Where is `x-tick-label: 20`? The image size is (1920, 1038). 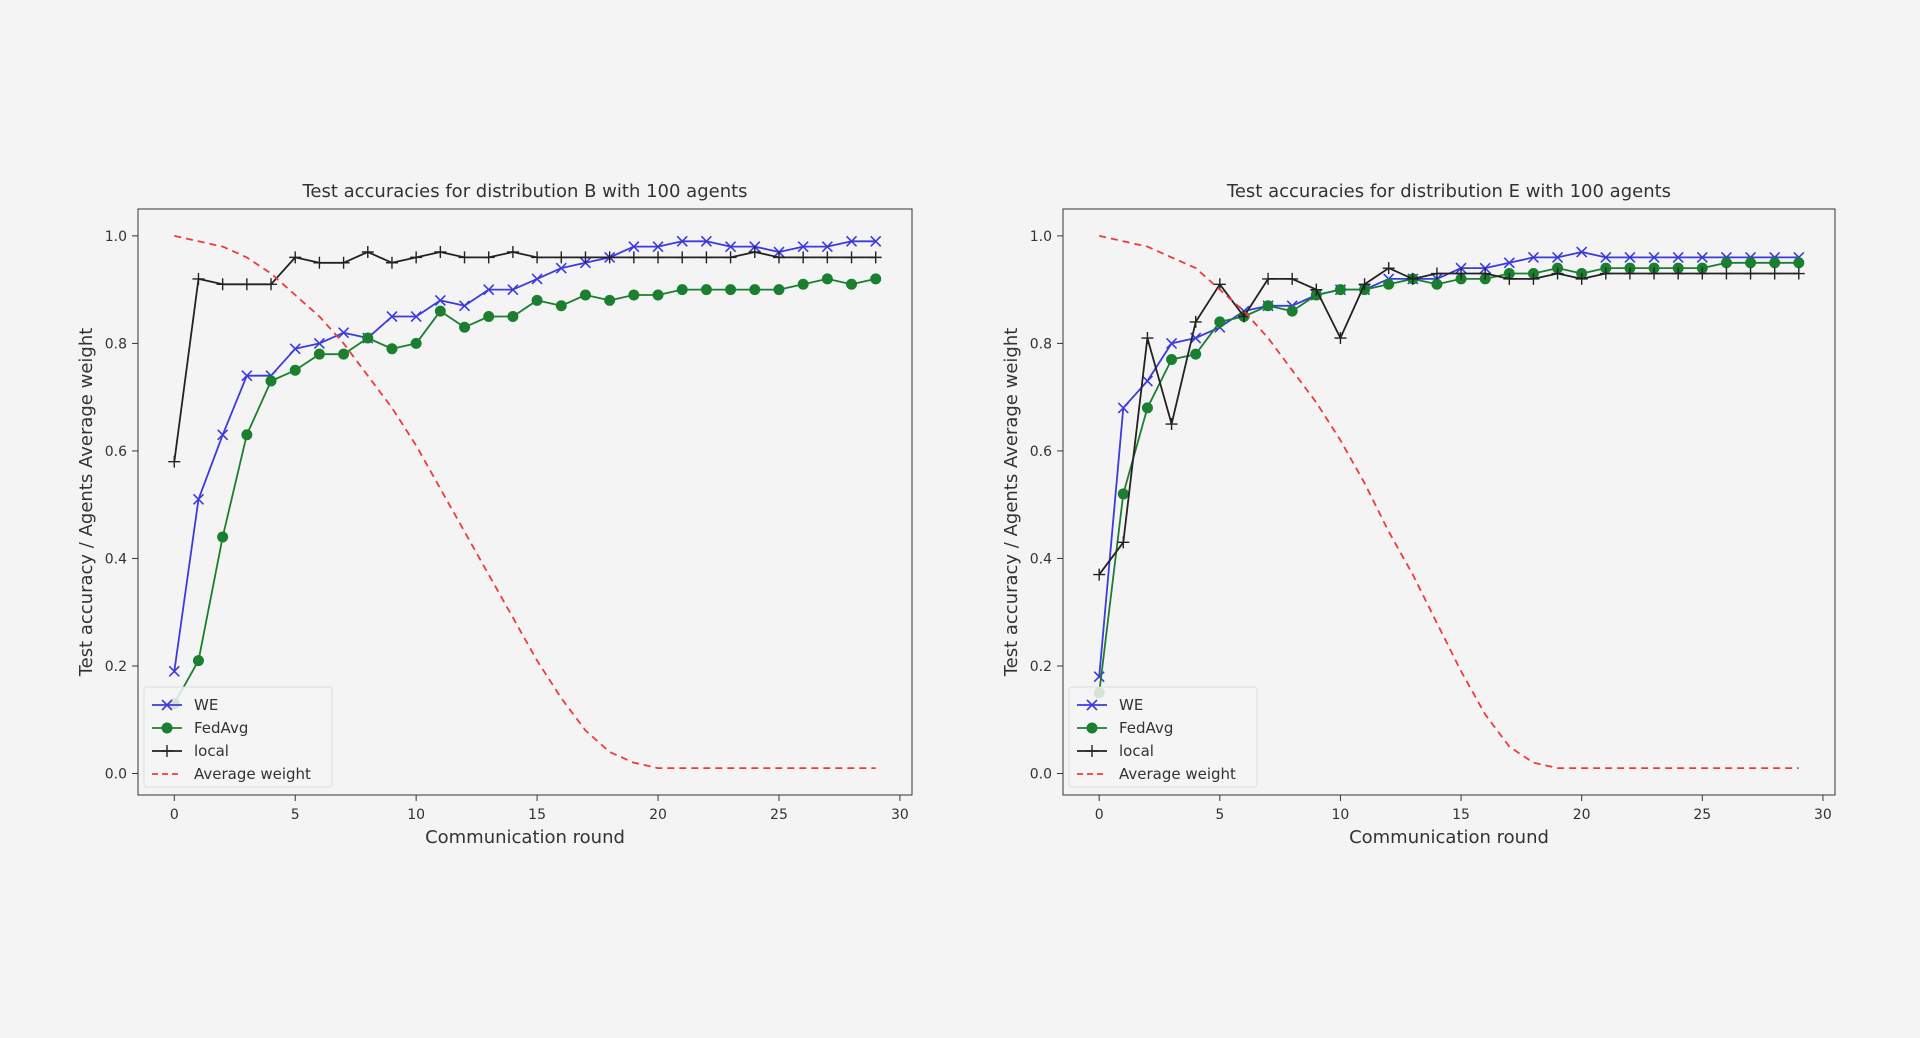 x-tick-label: 20 is located at coordinates (1582, 815).